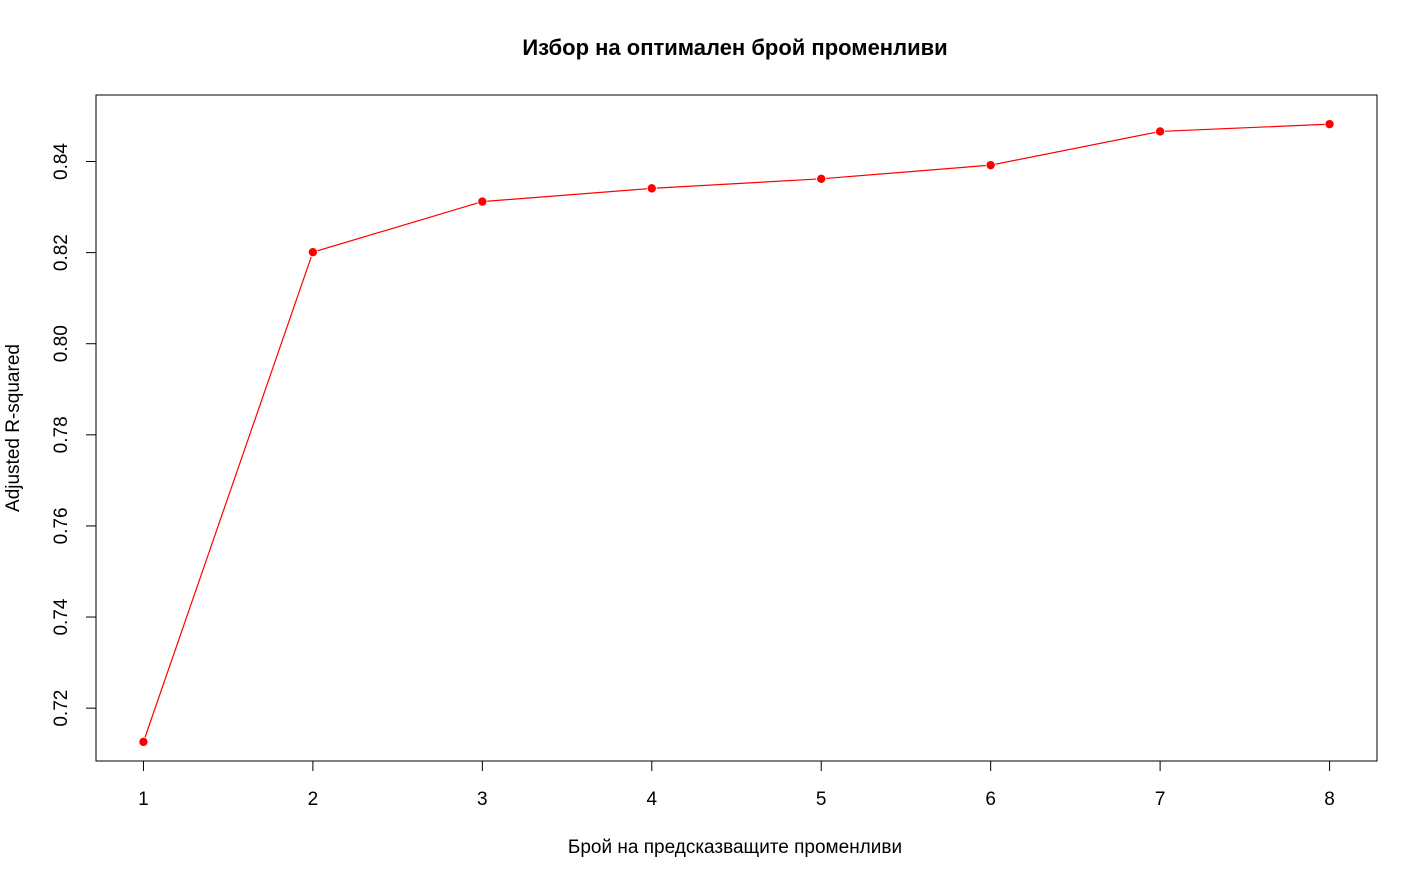 Image resolution: width=1421 pixels, height=869 pixels. I want to click on x-tick-label: 1, so click(143, 799).